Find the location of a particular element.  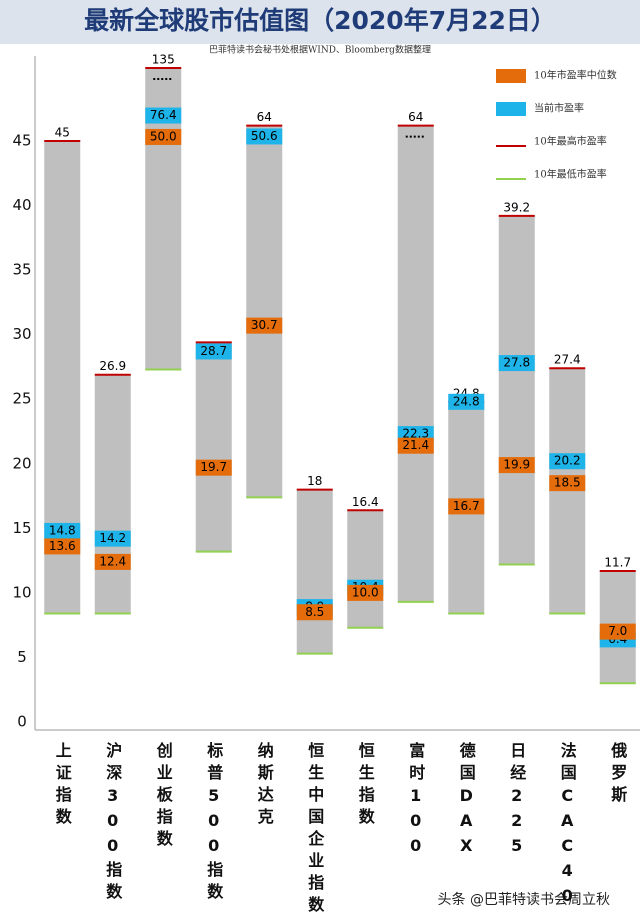

y-tick-label: 35 is located at coordinates (21, 270).